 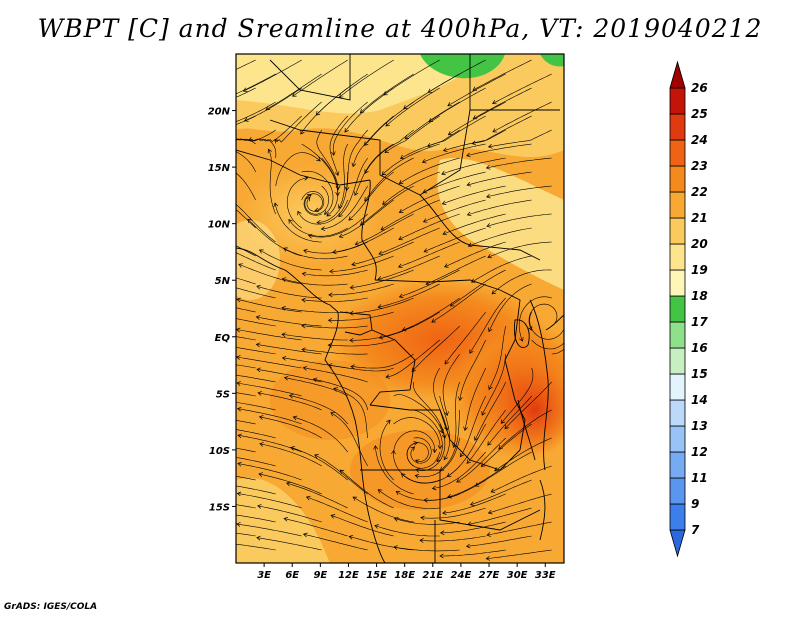 I want to click on lake-victoria, so click(x=522, y=334).